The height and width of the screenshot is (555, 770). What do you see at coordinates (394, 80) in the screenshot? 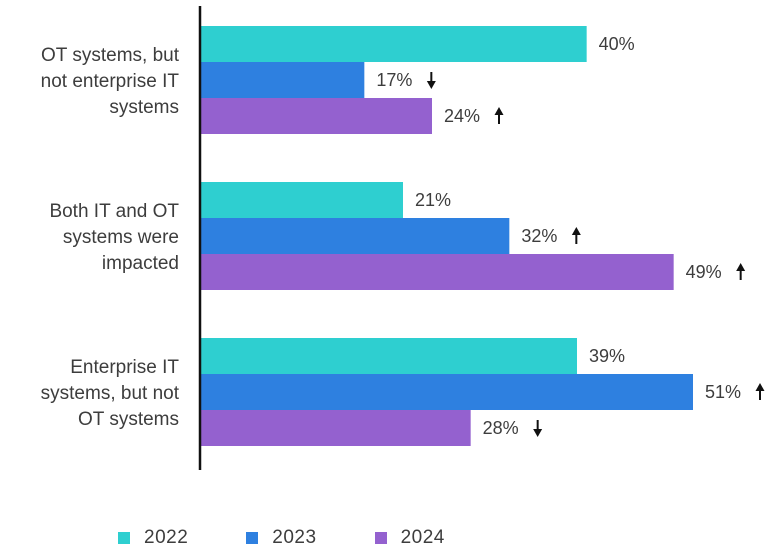
I see `data-label: 17%` at bounding box center [394, 80].